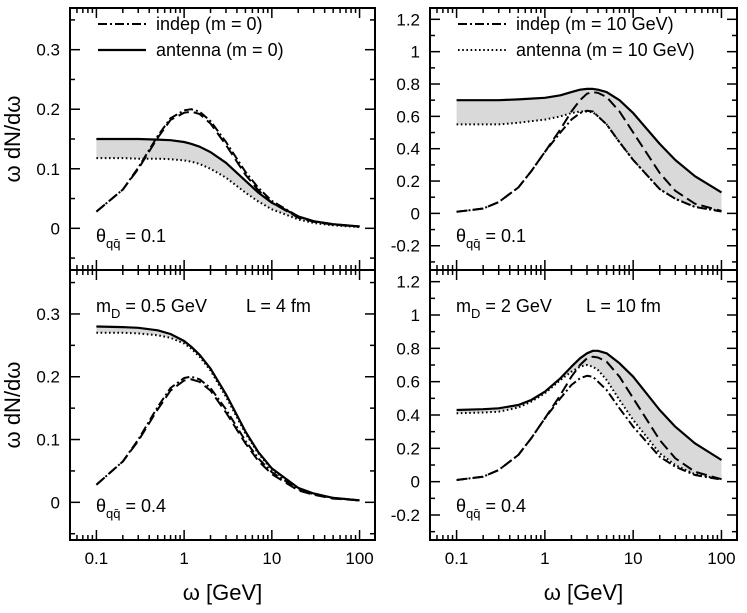 The width and height of the screenshot is (747, 613). Describe the element at coordinates (516, 306) in the screenshot. I see `param-mD-value: = 2 GeV` at that location.